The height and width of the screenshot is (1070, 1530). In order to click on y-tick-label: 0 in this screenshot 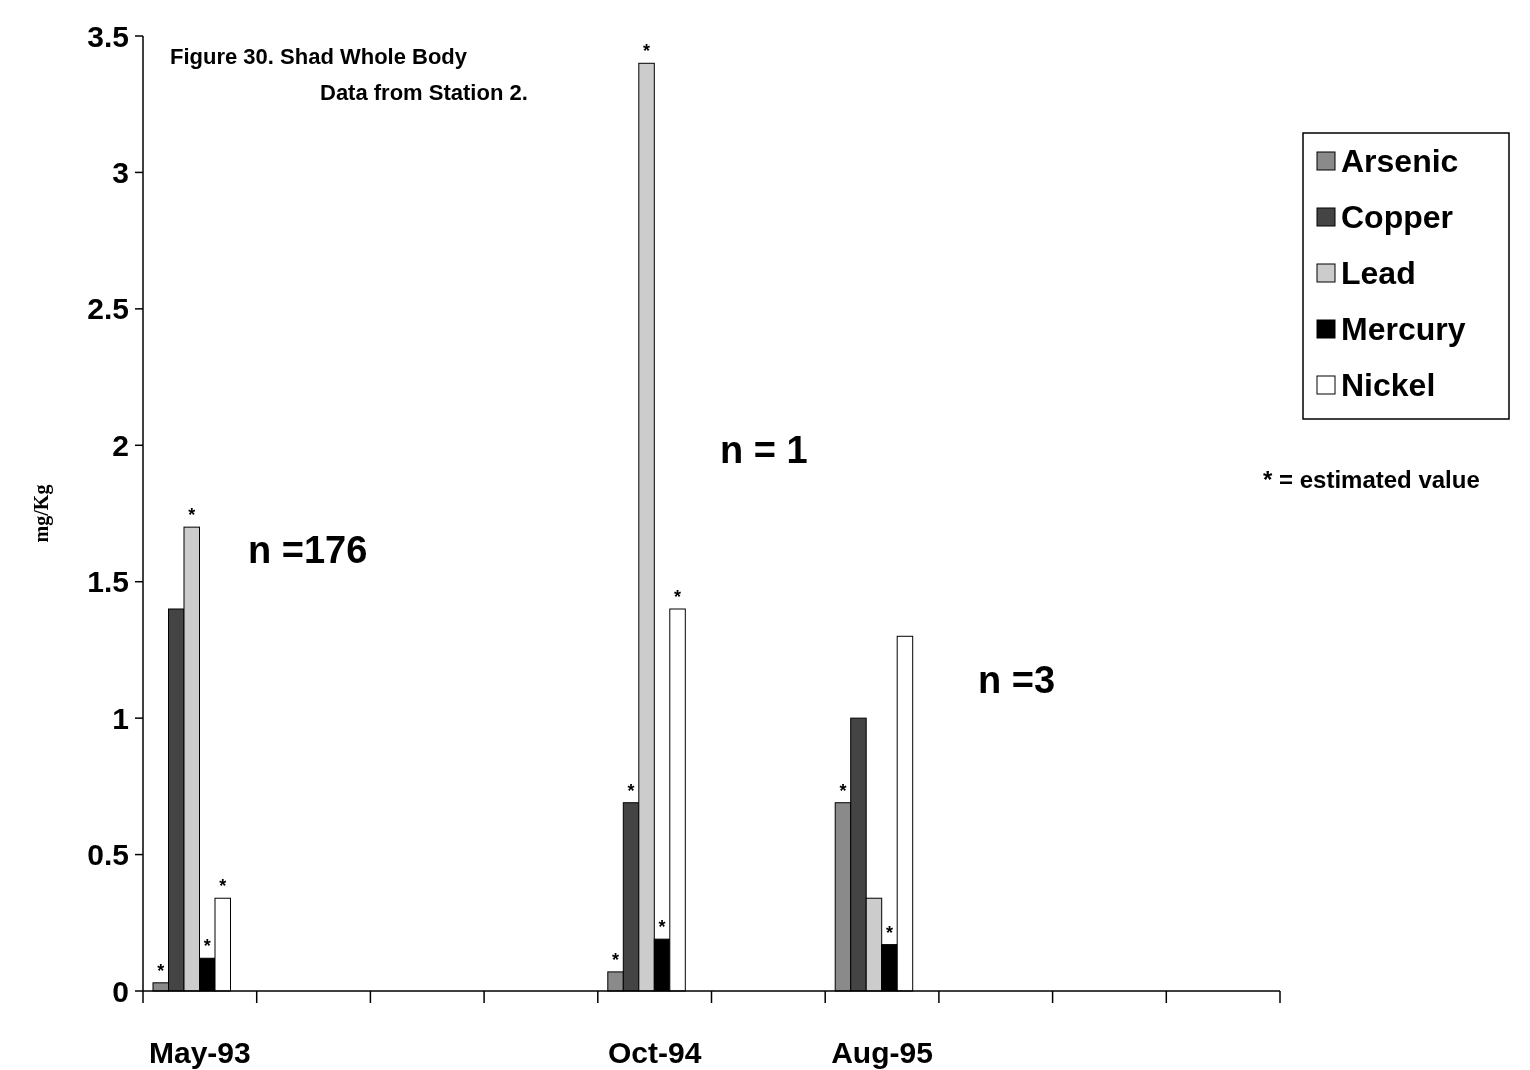, I will do `click(120, 991)`.